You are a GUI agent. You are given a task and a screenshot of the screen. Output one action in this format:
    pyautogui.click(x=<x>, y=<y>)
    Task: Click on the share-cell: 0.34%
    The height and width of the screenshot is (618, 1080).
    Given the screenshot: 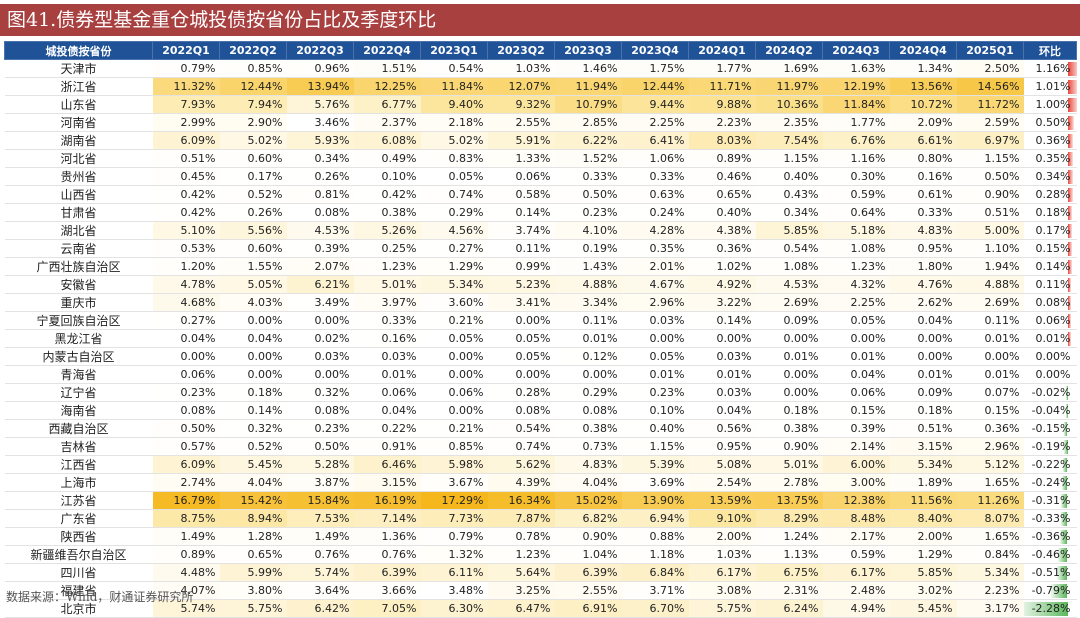 What is the action you would take?
    pyautogui.click(x=789, y=212)
    